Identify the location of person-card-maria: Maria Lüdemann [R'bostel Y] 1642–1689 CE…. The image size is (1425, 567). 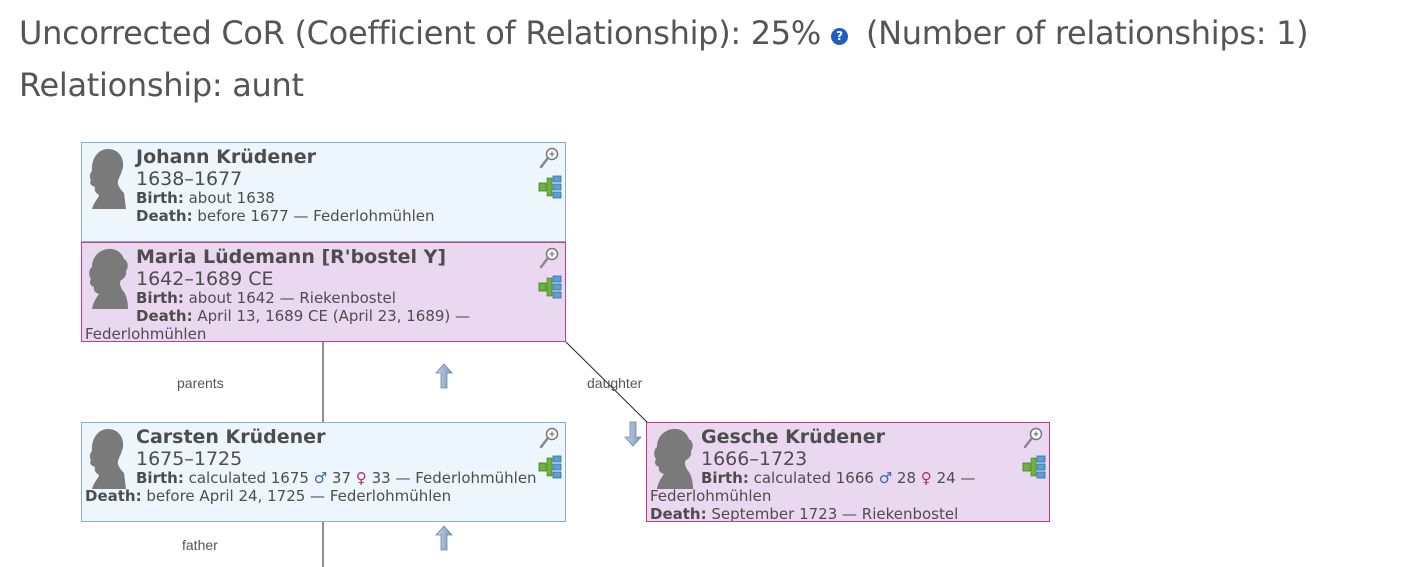
(323, 292).